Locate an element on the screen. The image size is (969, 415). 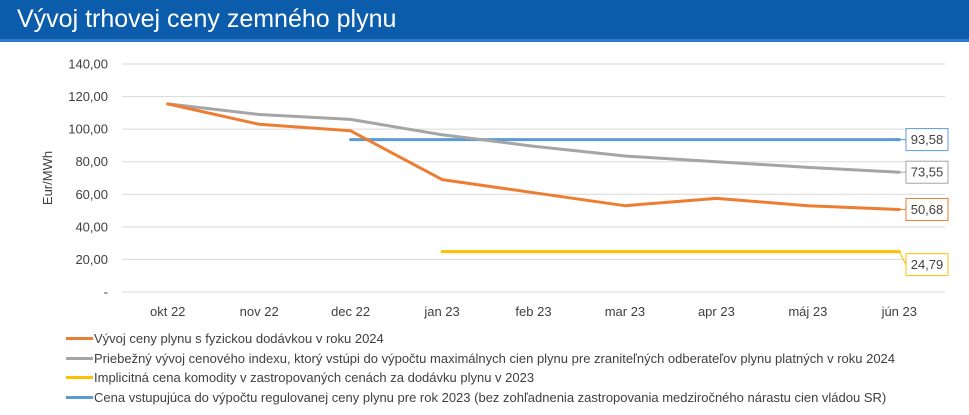
x-tick-label: feb 23 is located at coordinates (533, 311).